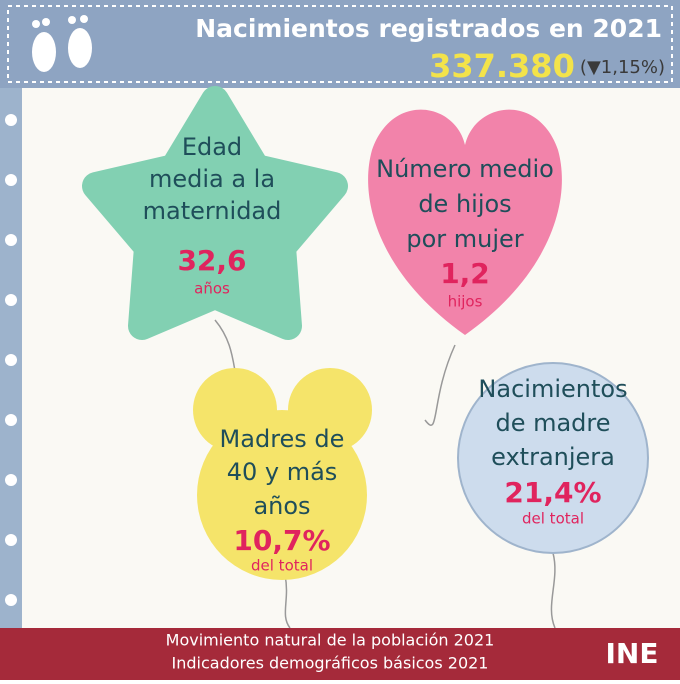 The height and width of the screenshot is (684, 680). Describe the element at coordinates (330, 640) in the screenshot. I see `footer-line: Movimiento natural de la población 2021` at that location.